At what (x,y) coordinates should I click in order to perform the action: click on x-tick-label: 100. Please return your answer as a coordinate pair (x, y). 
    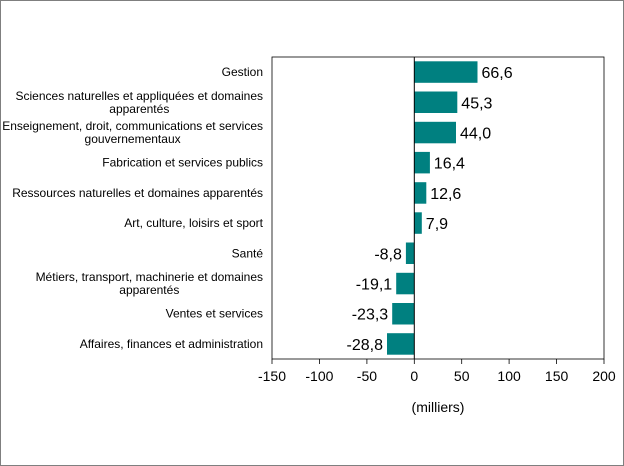
    Looking at the image, I should click on (509, 376).